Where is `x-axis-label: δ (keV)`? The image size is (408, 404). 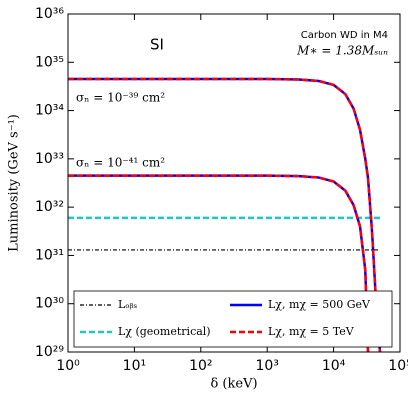 x-axis-label: δ (keV) is located at coordinates (233, 384).